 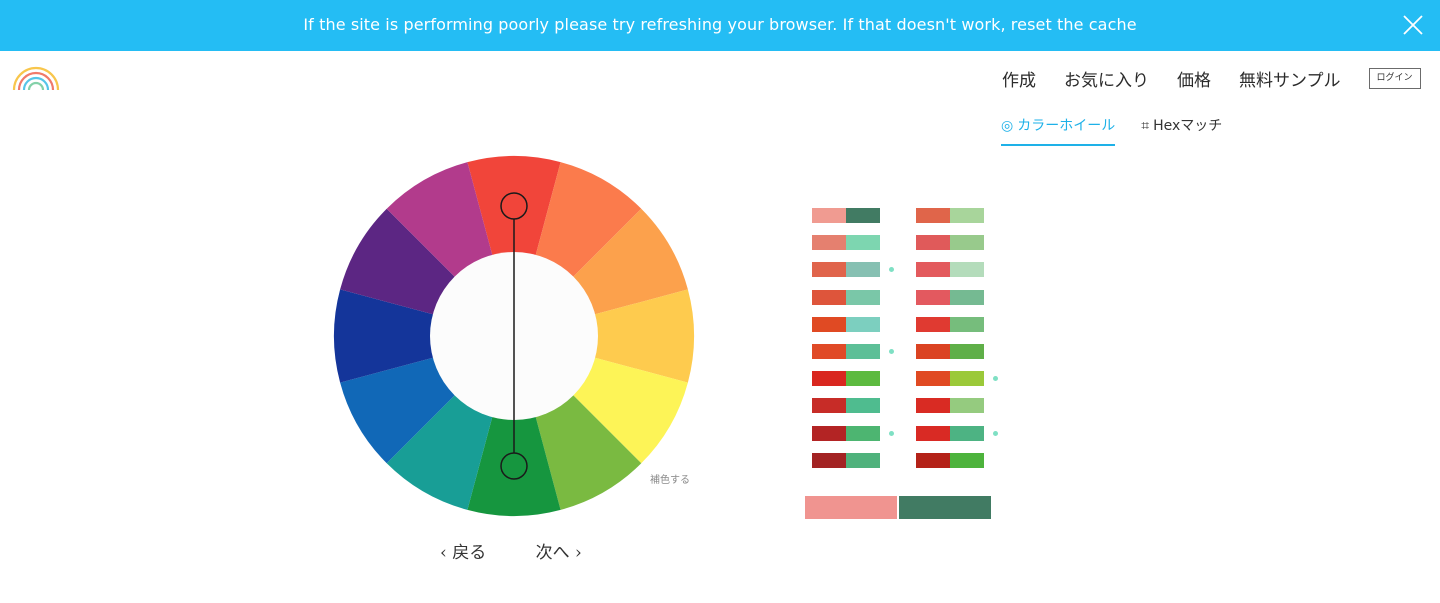 I want to click on next-button: 次へ ›, so click(x=558, y=553).